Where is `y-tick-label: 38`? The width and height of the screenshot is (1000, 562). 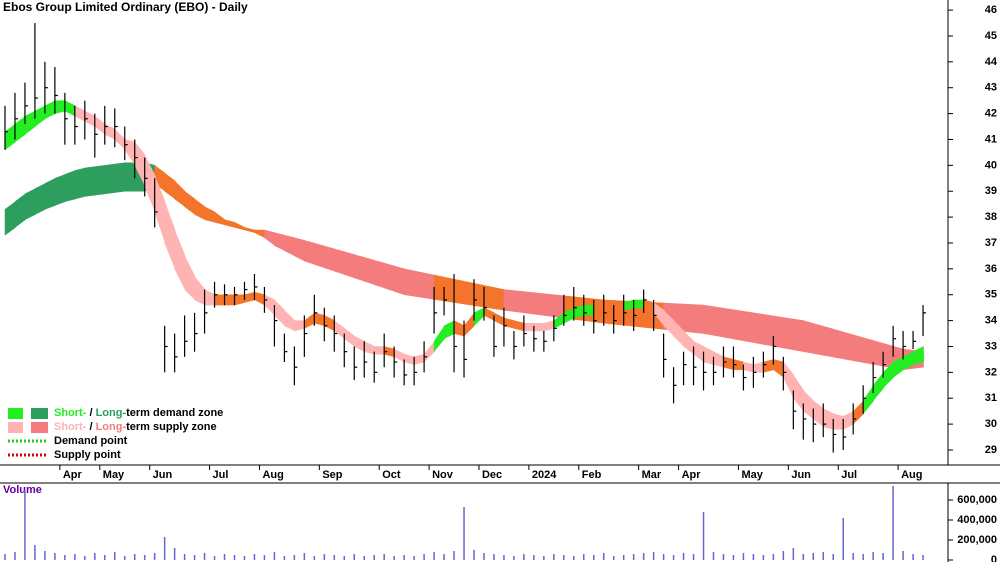 y-tick-label: 38 is located at coordinates (991, 217).